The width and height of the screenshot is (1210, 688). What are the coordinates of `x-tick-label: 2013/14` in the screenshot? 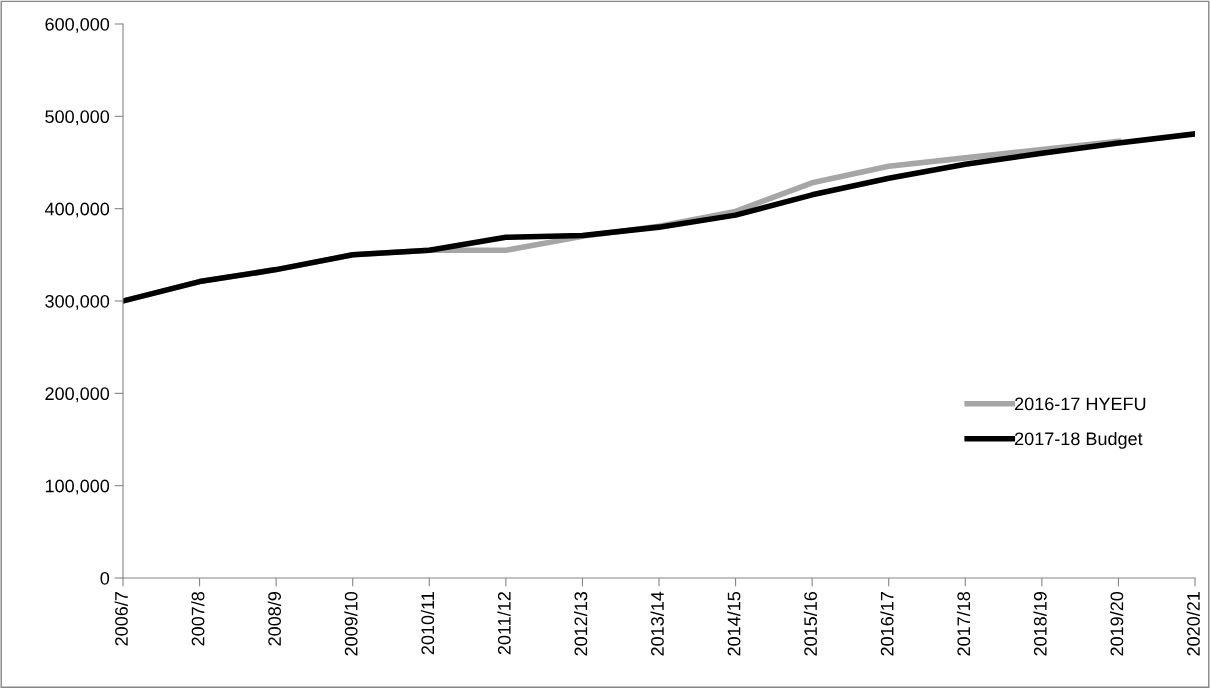 It's located at (657, 623).